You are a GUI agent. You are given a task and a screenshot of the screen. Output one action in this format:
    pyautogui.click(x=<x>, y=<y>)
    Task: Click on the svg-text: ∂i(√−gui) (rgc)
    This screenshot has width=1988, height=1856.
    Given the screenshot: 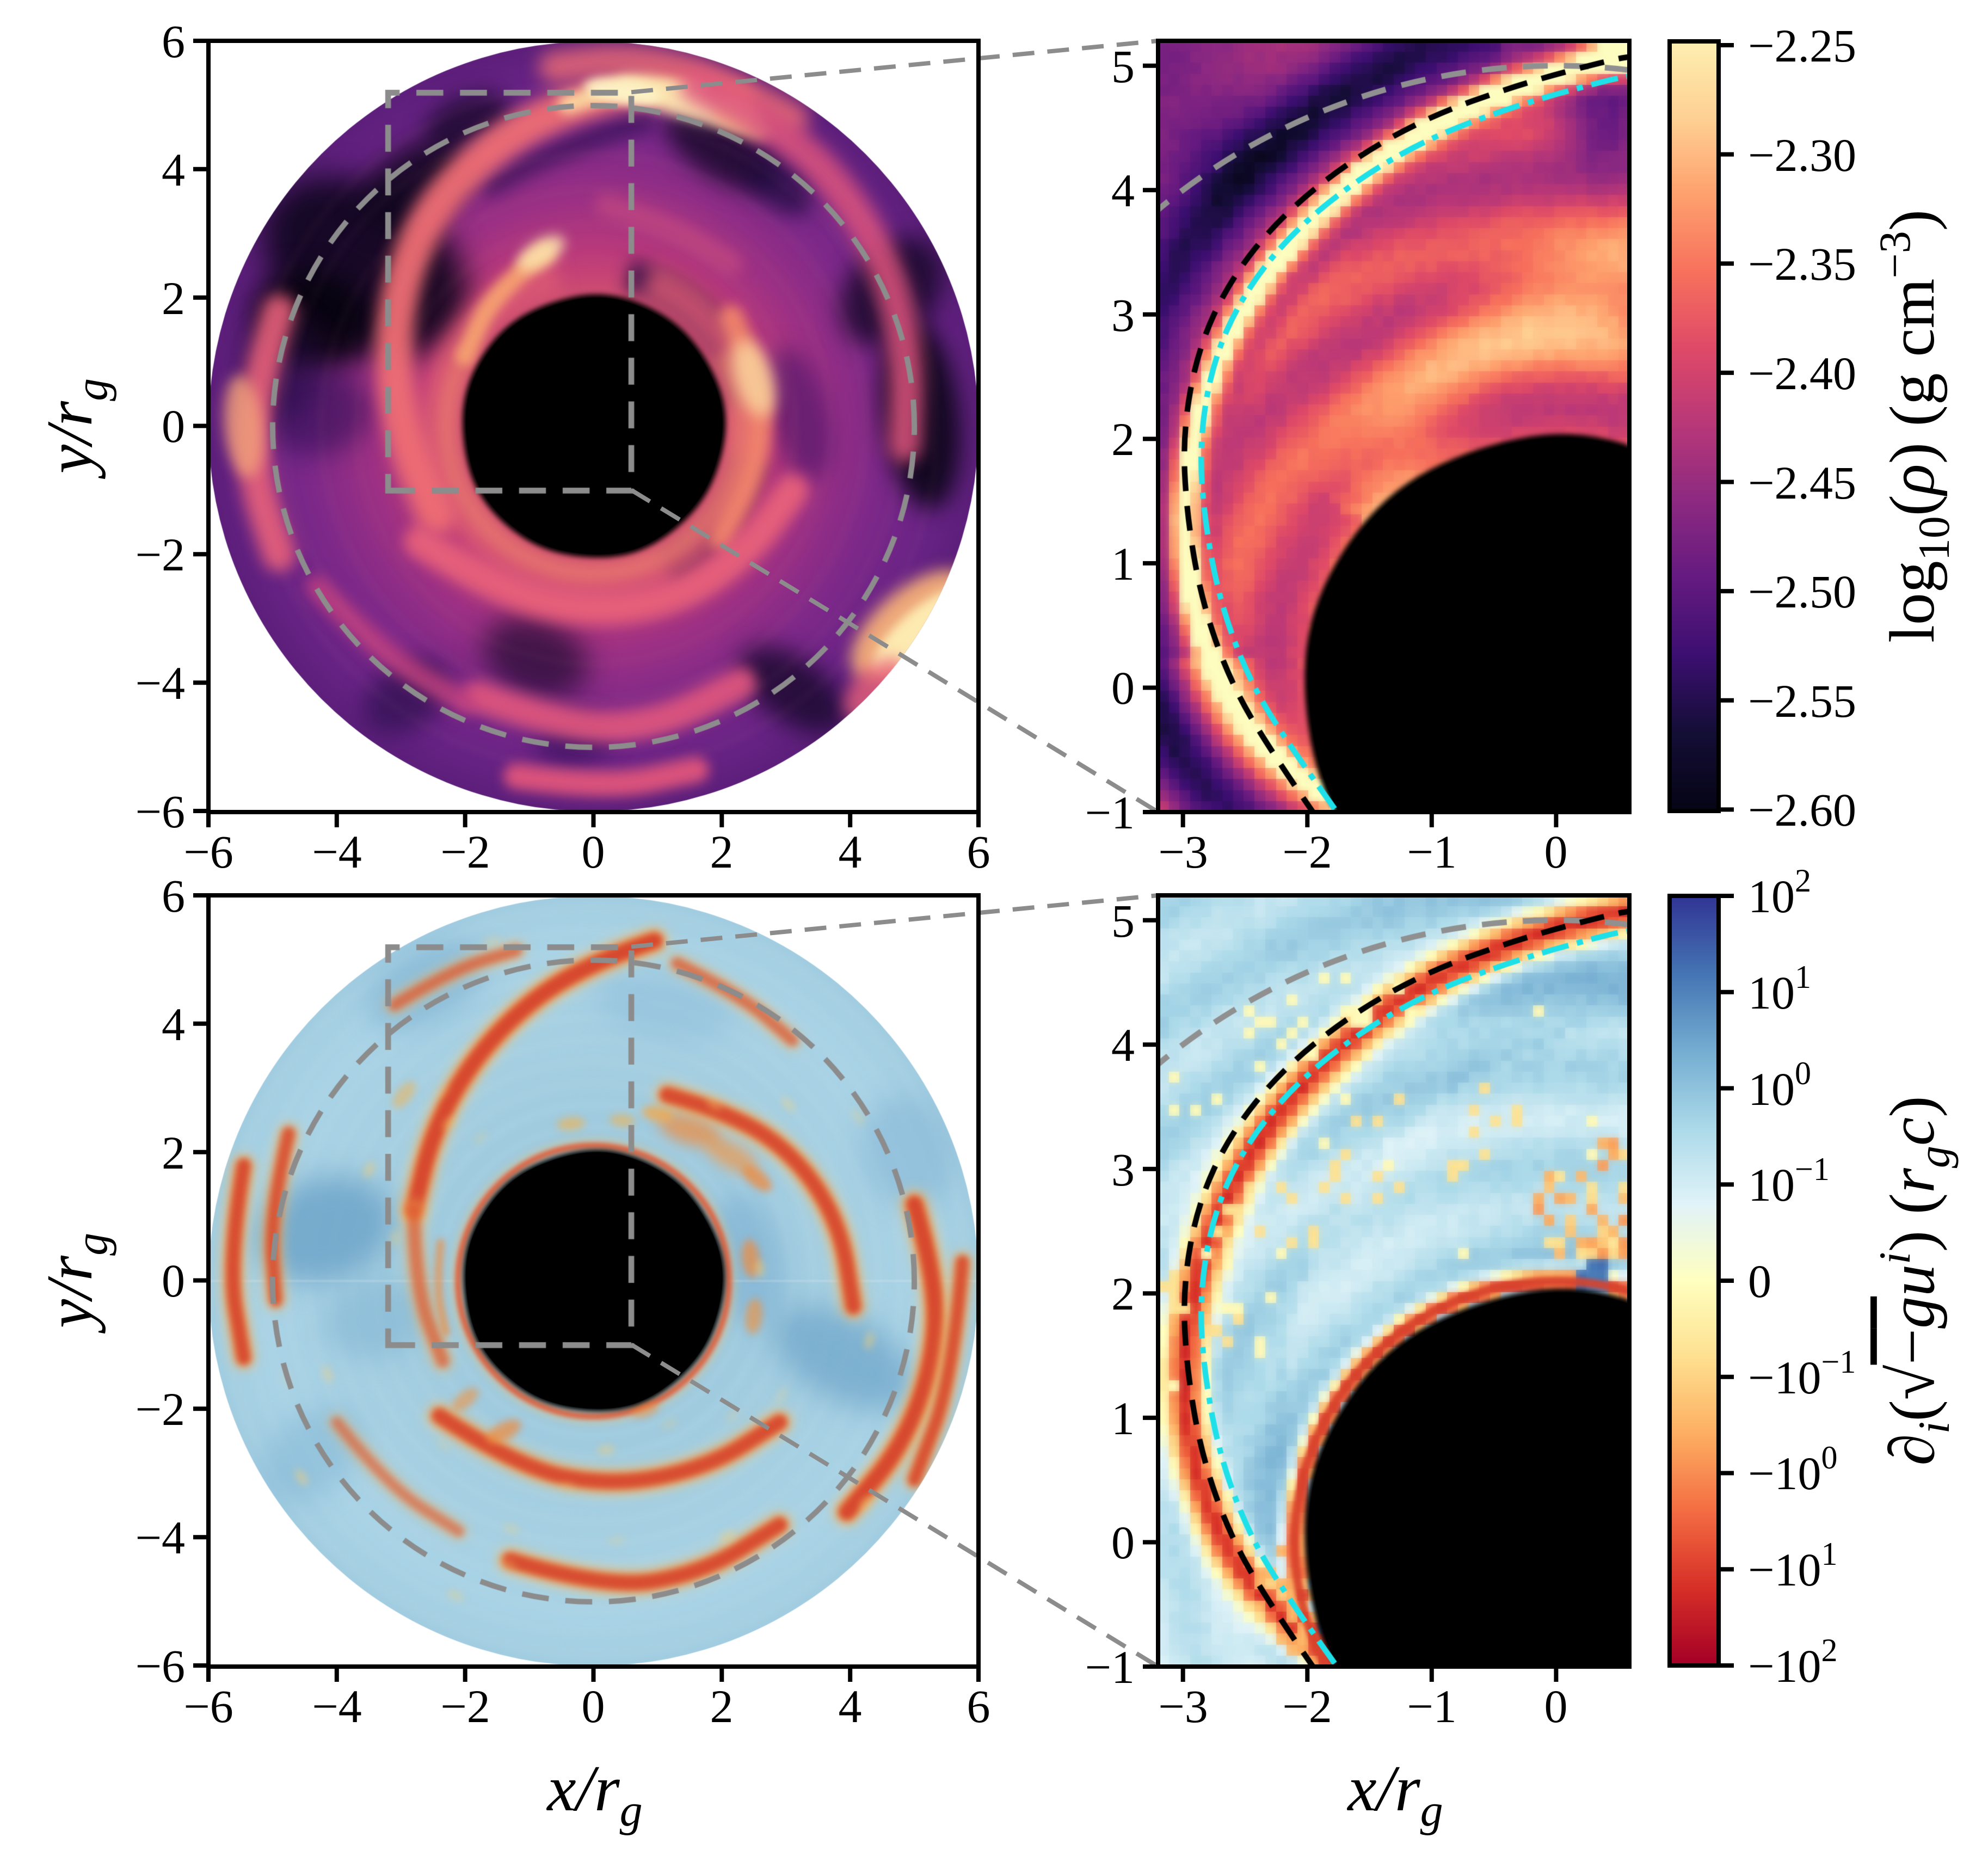 What is the action you would take?
    pyautogui.click(x=1915, y=1281)
    